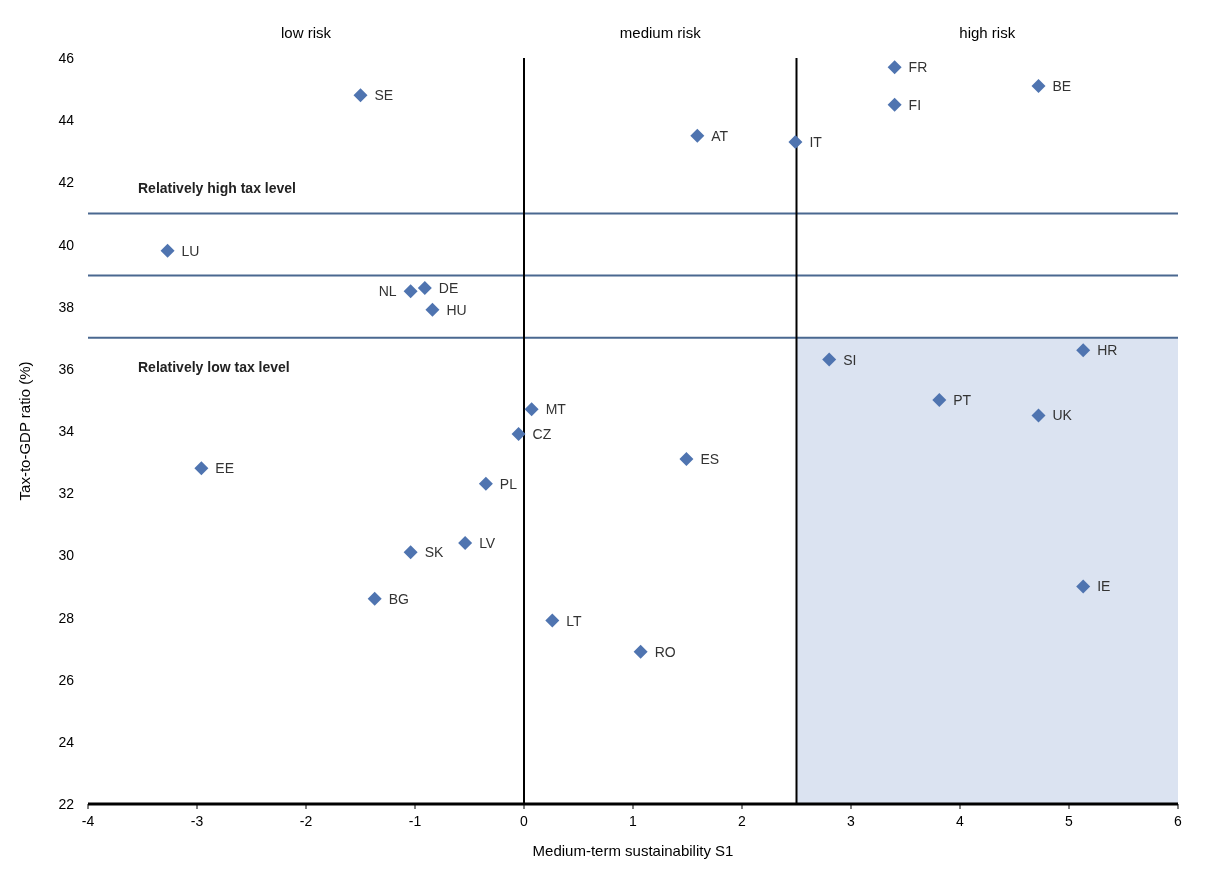  I want to click on data-label: EE, so click(225, 468).